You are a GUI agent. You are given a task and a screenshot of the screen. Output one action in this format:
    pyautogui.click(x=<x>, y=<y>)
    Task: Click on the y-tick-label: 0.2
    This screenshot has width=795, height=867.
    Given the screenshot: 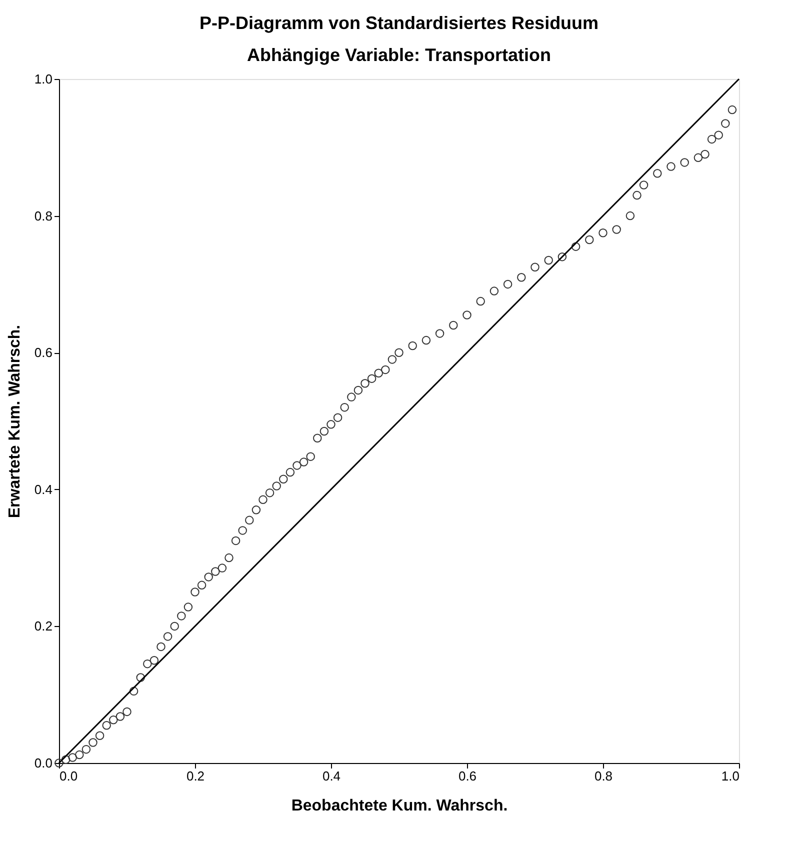 What is the action you would take?
    pyautogui.click(x=43, y=626)
    